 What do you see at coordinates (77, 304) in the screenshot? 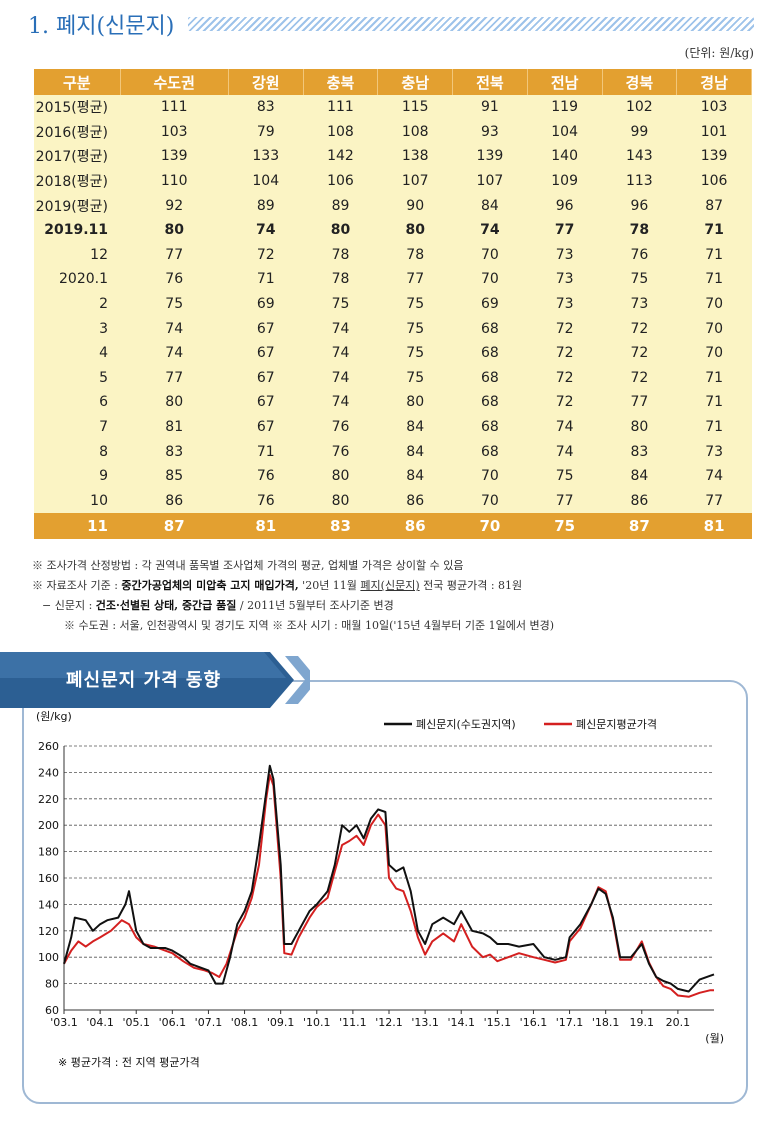
I see `row-label: 2` at bounding box center [77, 304].